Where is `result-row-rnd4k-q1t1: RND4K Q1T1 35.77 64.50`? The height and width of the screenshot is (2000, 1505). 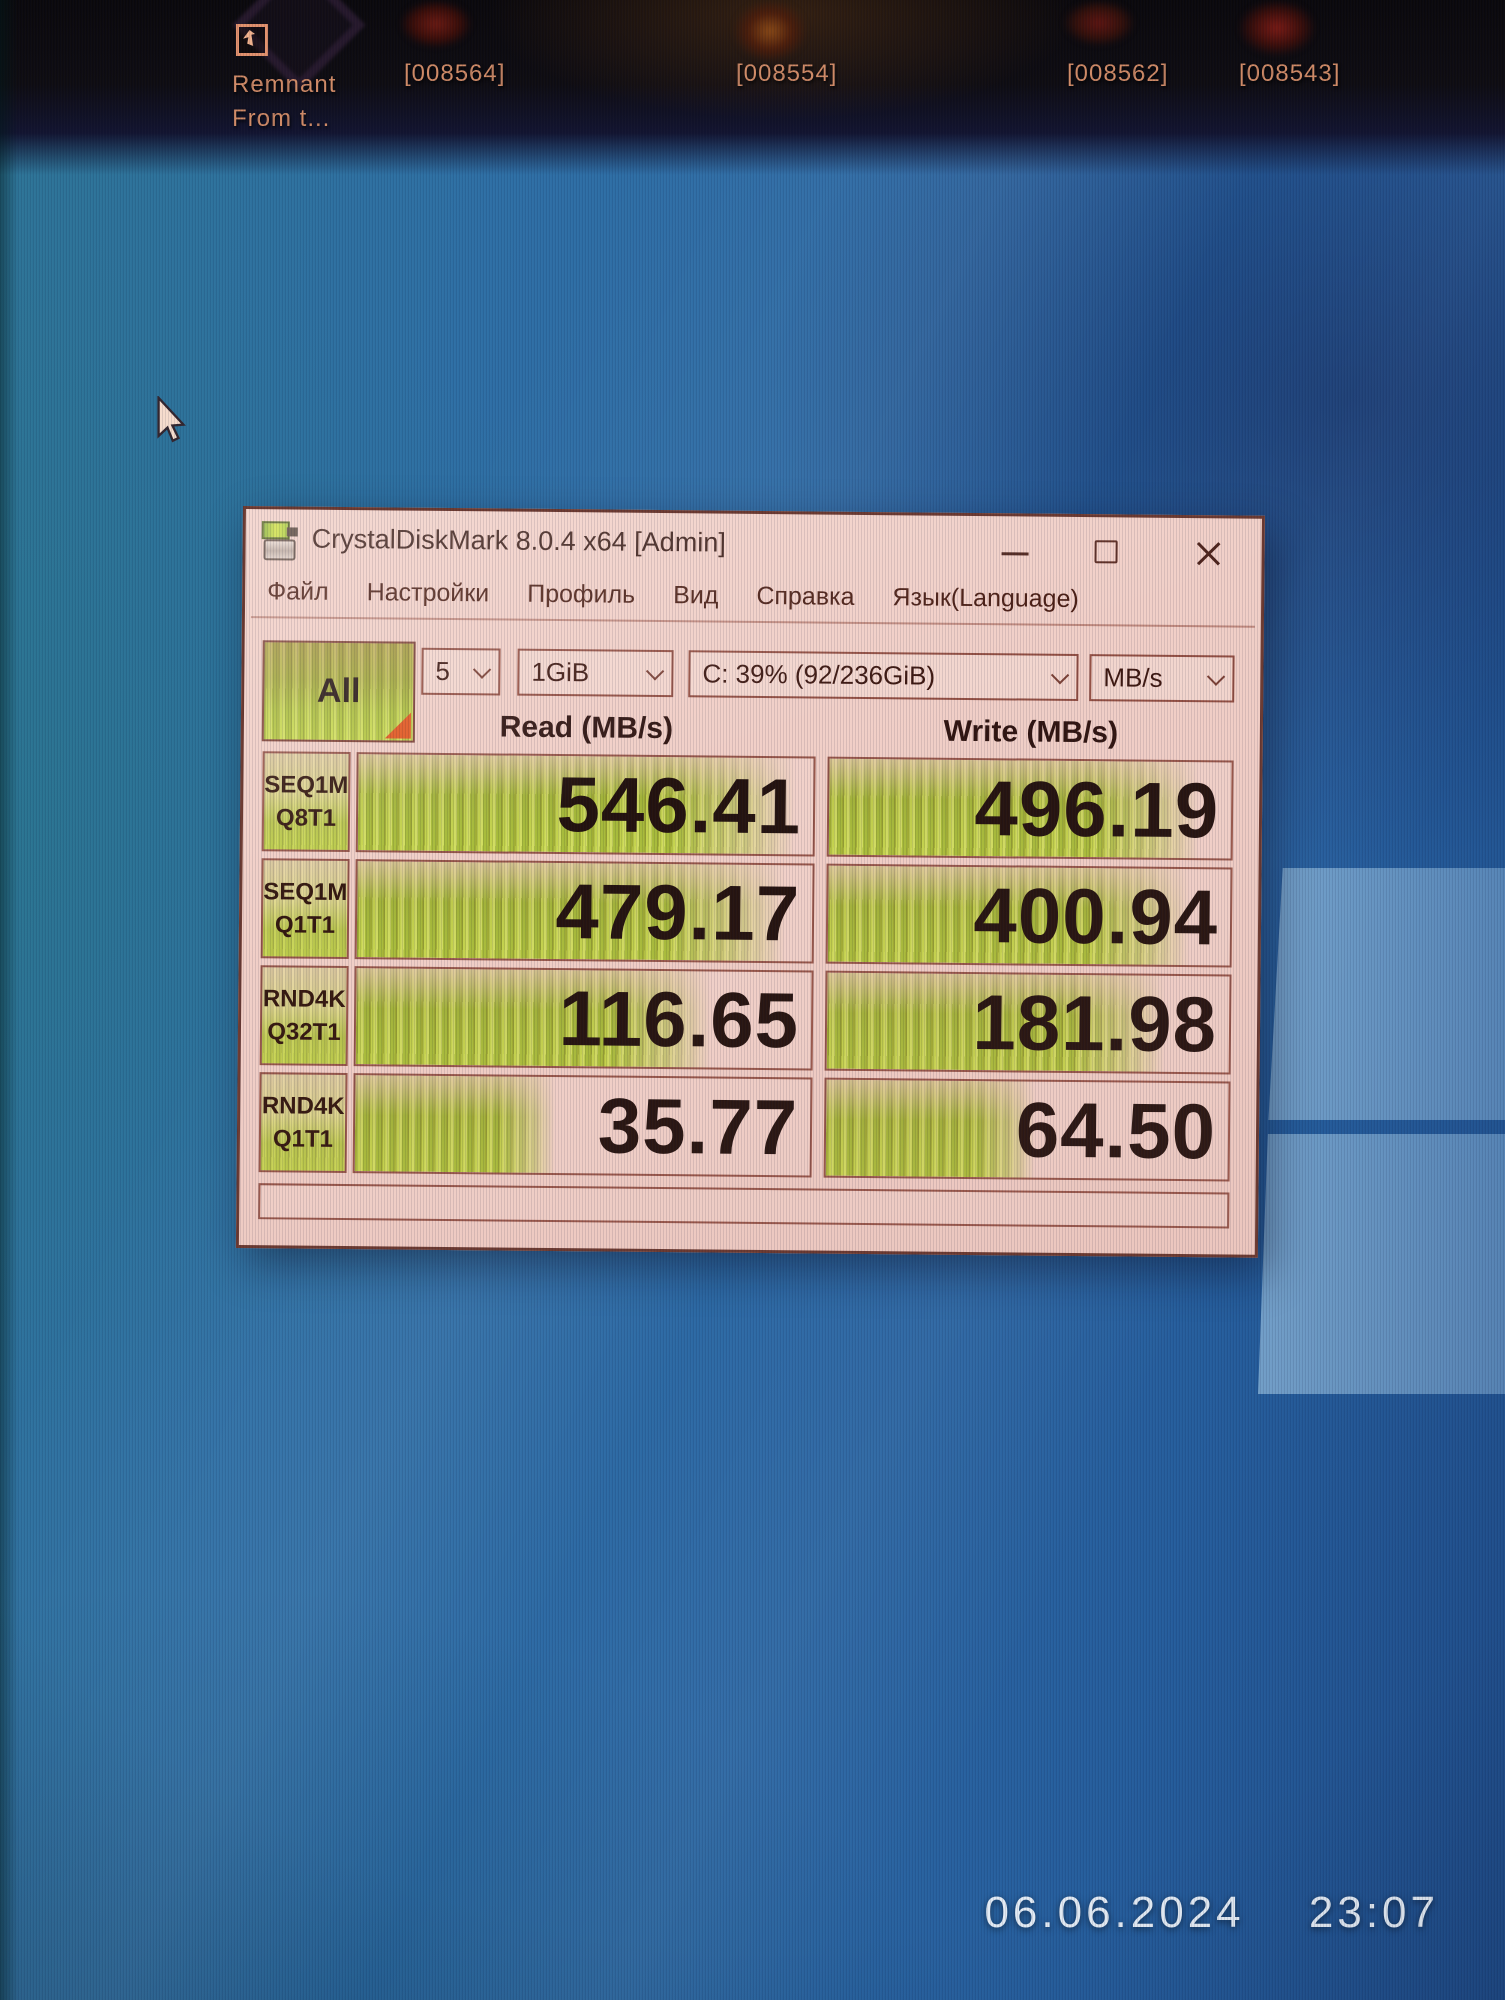
result-row-rnd4k-q1t1: RND4K Q1T1 35.77 64.50 is located at coordinates (748, 1127).